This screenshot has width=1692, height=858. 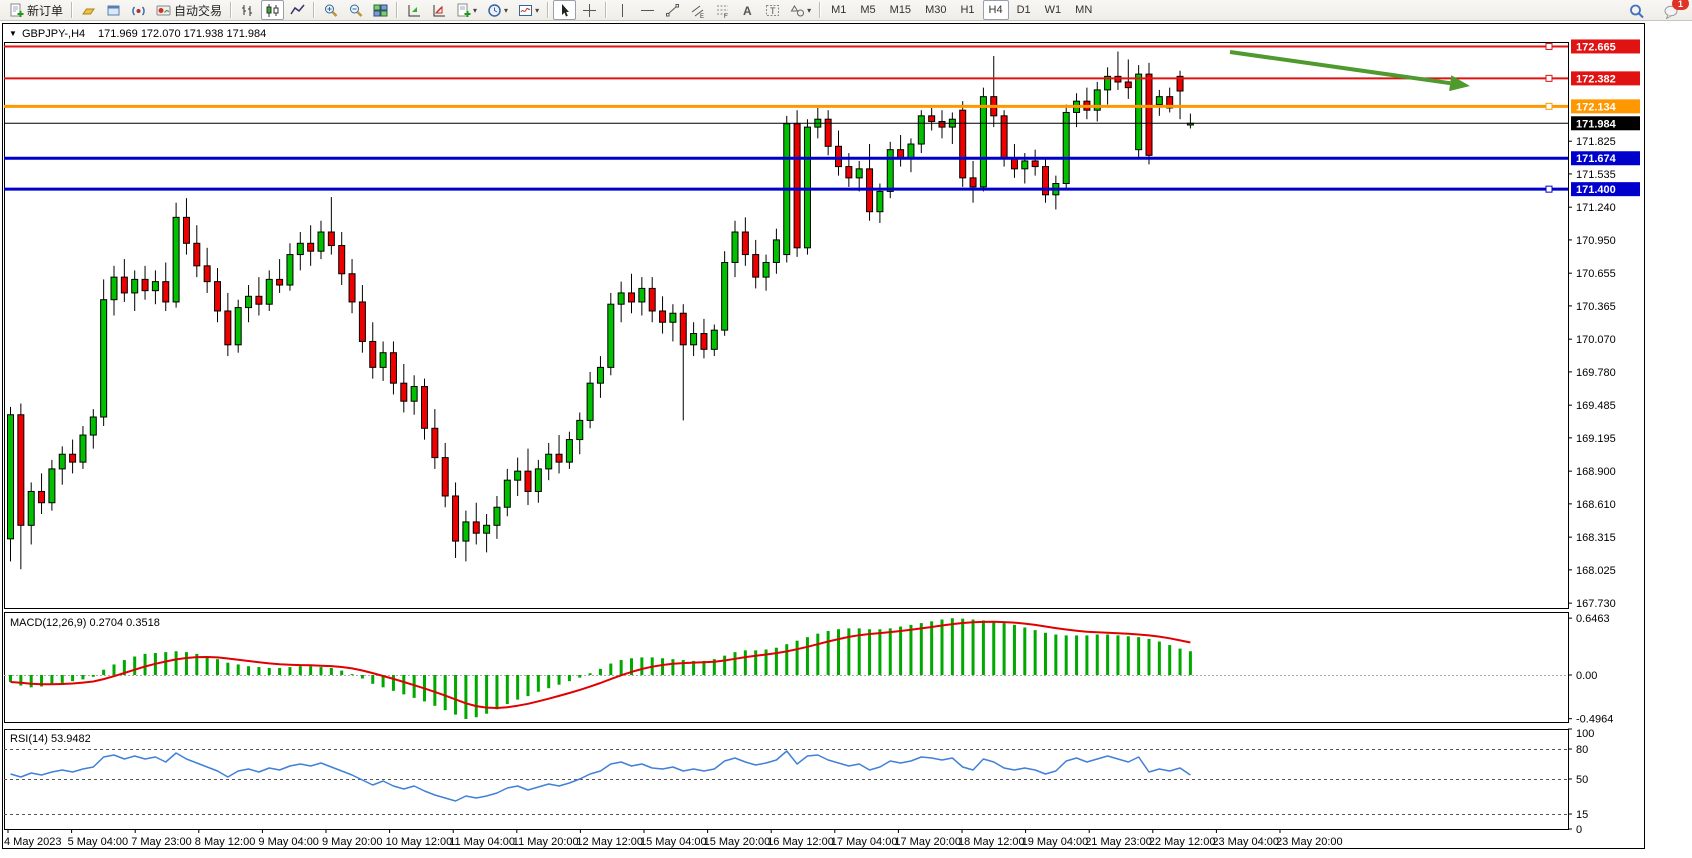 I want to click on line-chart-button, so click(x=297, y=10).